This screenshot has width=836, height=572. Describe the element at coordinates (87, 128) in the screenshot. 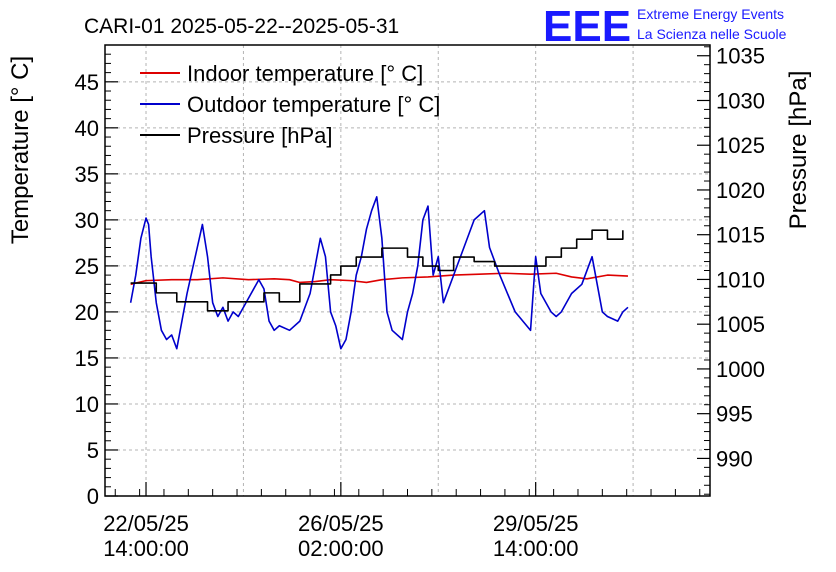

I see `y-tick-label: 40` at that location.